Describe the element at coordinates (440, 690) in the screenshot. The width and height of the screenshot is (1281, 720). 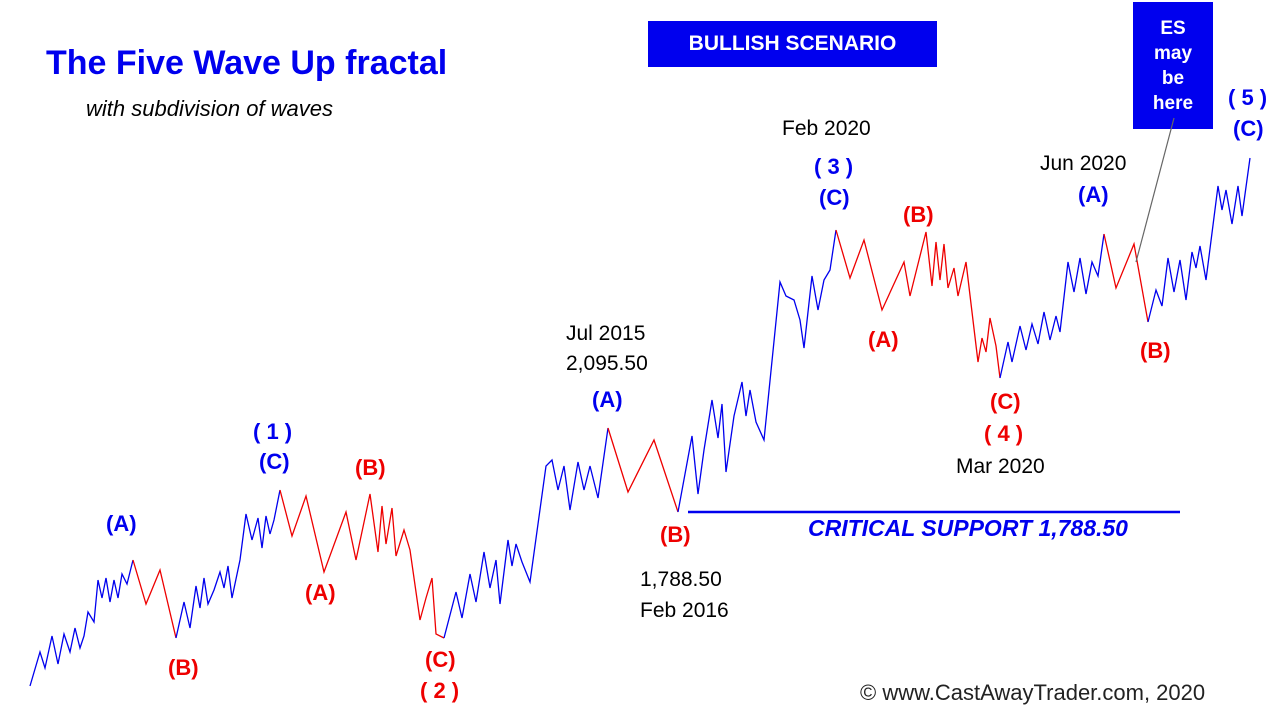
I see `wave-label-2: ( 2 )` at that location.